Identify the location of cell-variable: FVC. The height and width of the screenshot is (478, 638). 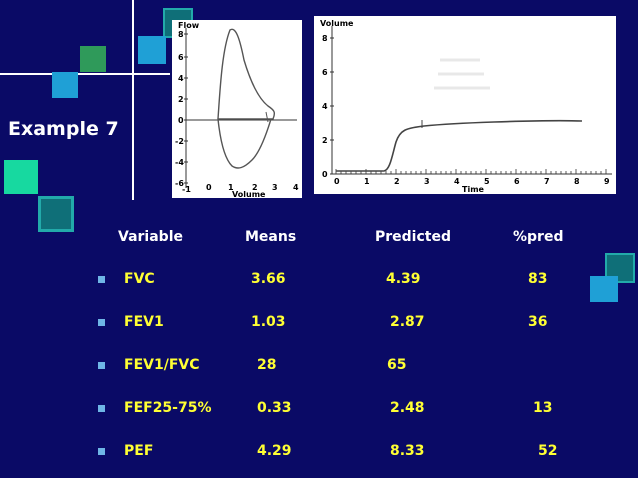
(139, 279).